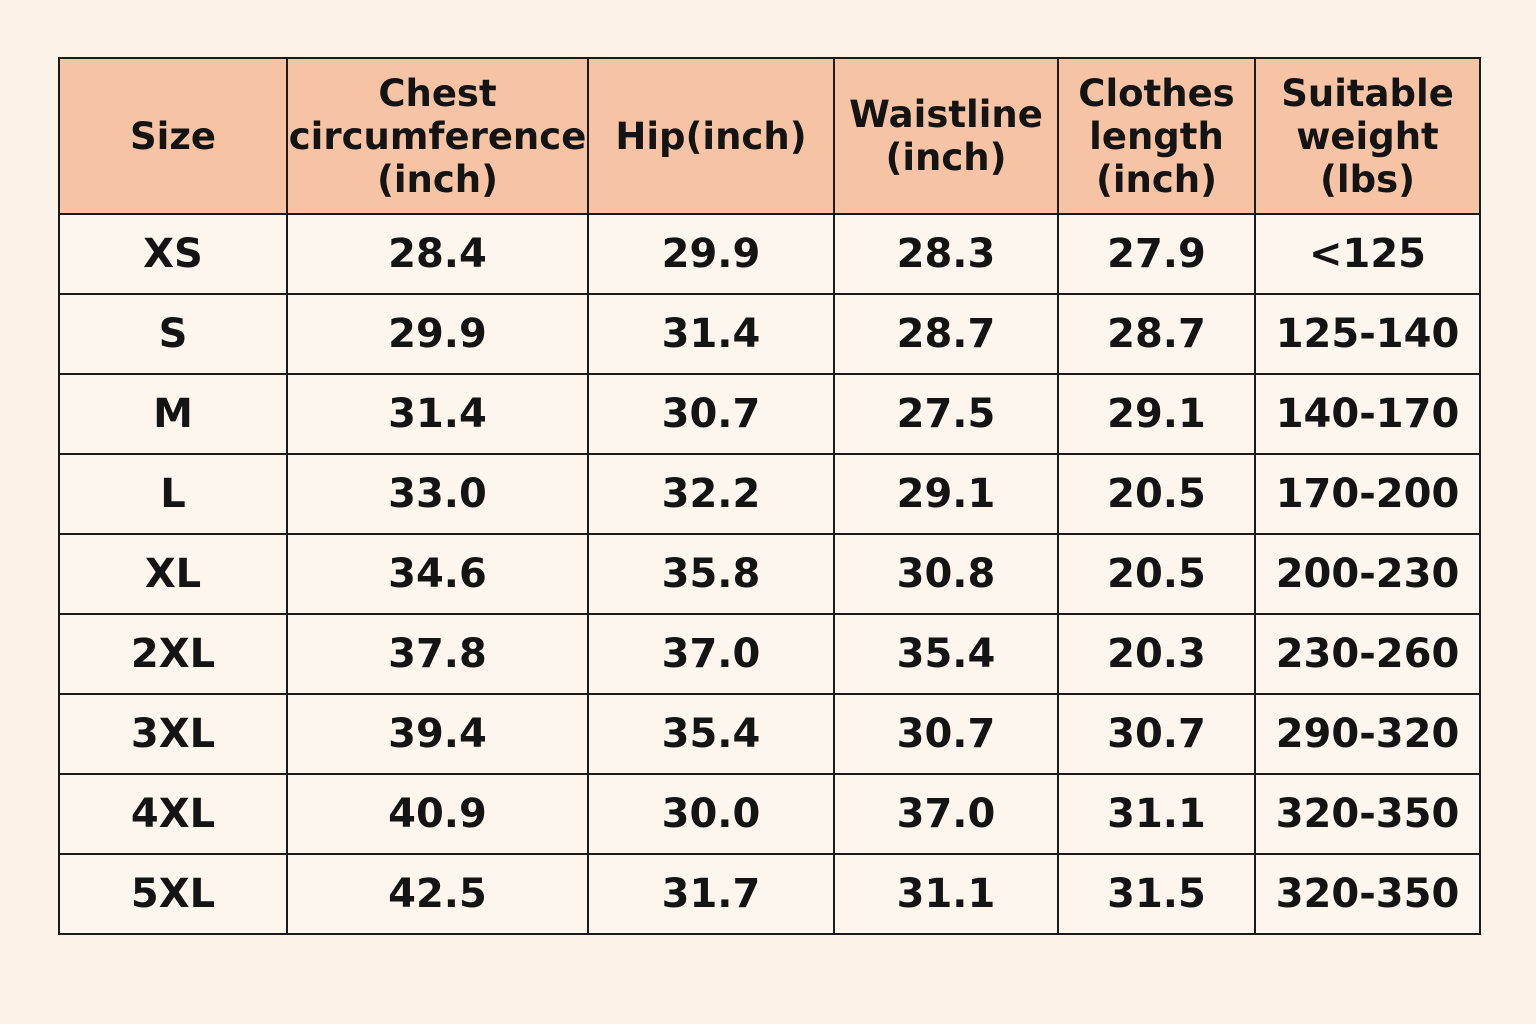 This screenshot has width=1536, height=1024. Describe the element at coordinates (711, 414) in the screenshot. I see `cell-hip: 30.7` at that location.